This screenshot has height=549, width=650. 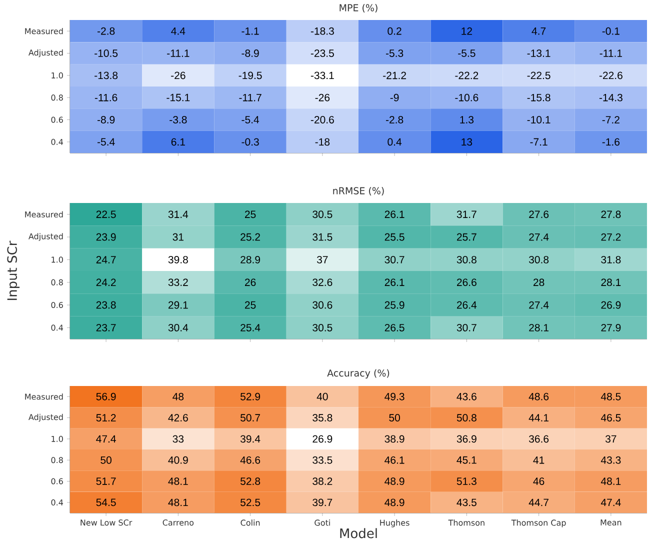 I want to click on data-label: 48.5, so click(x=610, y=396).